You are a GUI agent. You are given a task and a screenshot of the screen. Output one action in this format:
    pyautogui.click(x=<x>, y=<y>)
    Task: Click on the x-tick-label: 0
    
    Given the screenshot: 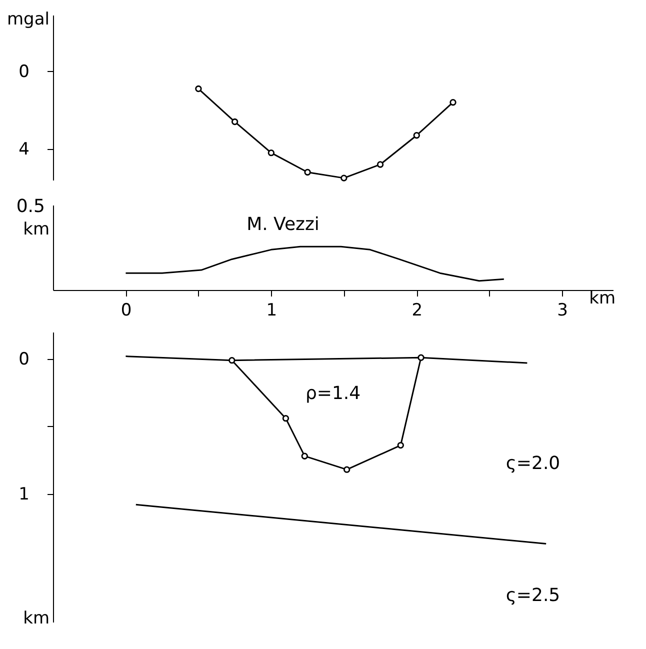 What is the action you would take?
    pyautogui.click(x=126, y=310)
    